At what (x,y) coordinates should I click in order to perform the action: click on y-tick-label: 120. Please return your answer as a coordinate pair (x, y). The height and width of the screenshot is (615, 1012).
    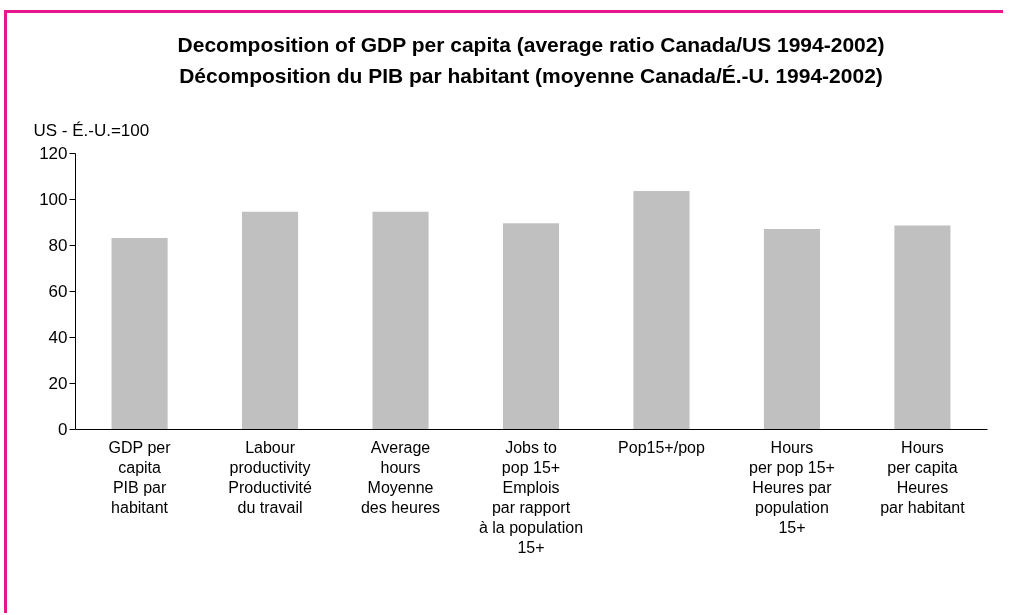
    Looking at the image, I should click on (53, 153).